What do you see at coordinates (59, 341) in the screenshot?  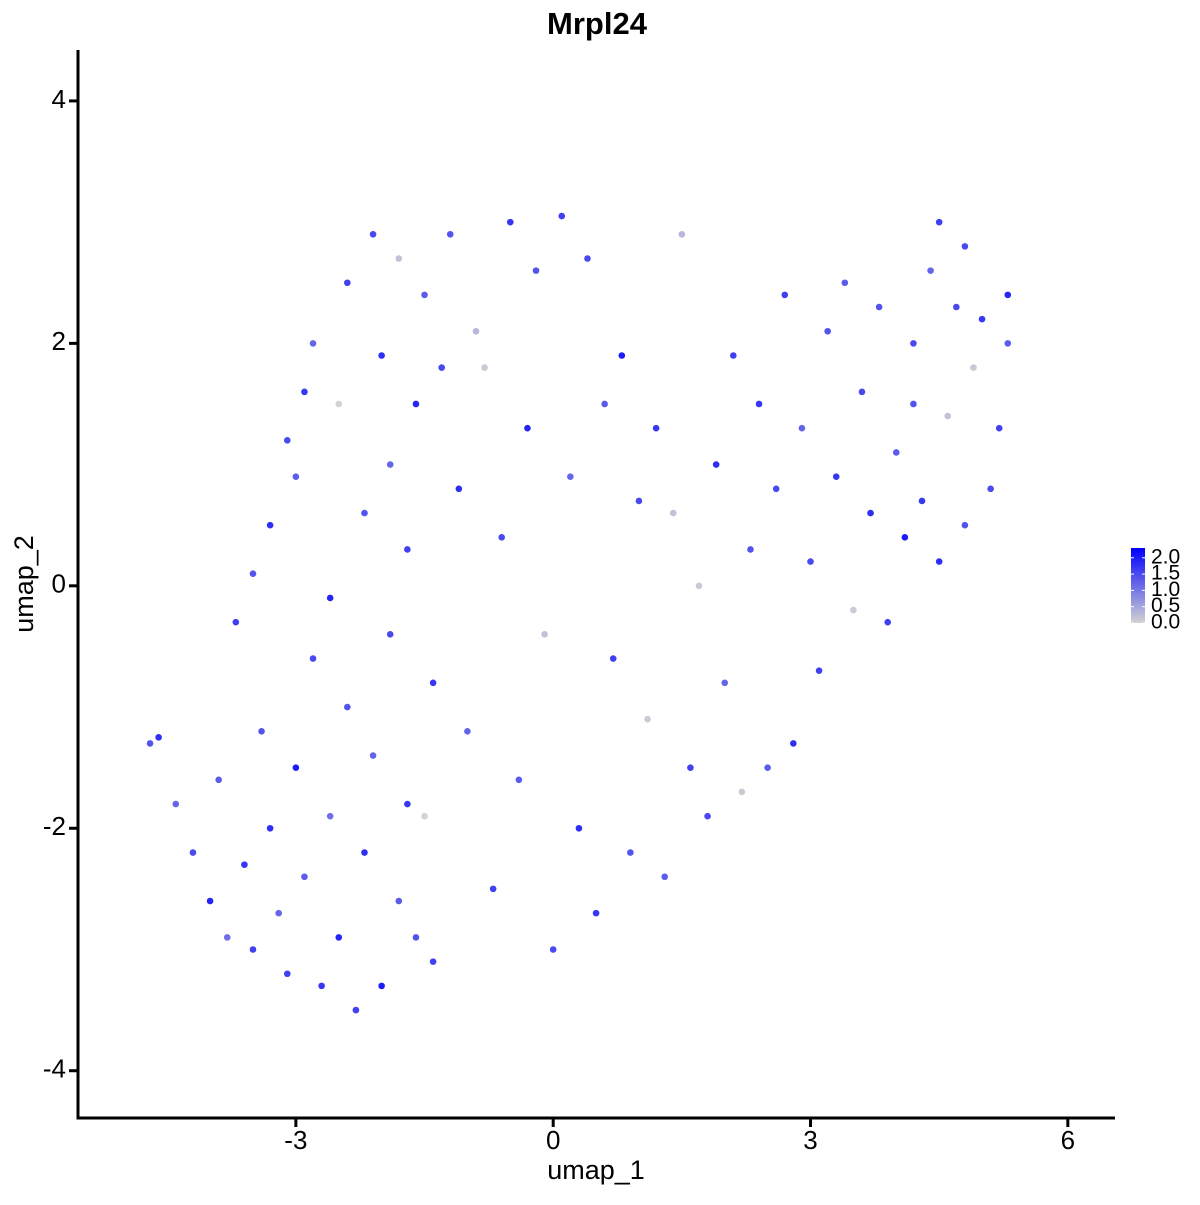 I see `y-tick-label: 2` at bounding box center [59, 341].